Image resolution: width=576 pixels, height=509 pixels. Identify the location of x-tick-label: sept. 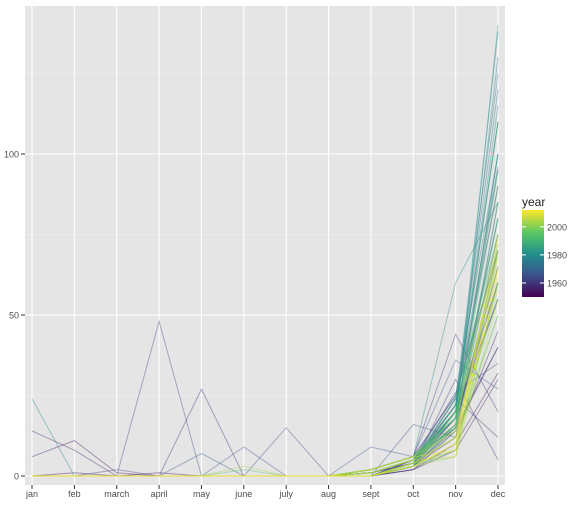
(371, 494).